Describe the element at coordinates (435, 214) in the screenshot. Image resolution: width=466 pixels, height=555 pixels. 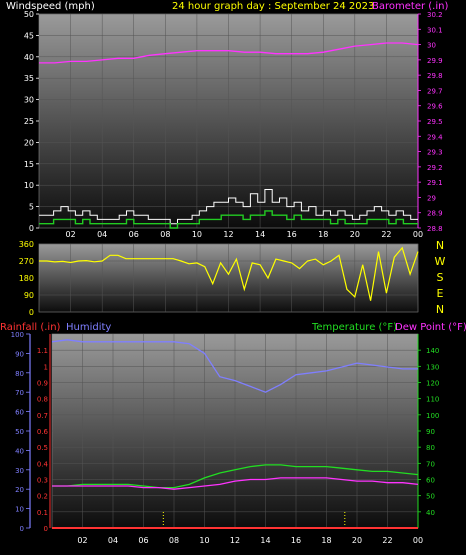
I see `barometer-tick-label: 28.9` at that location.